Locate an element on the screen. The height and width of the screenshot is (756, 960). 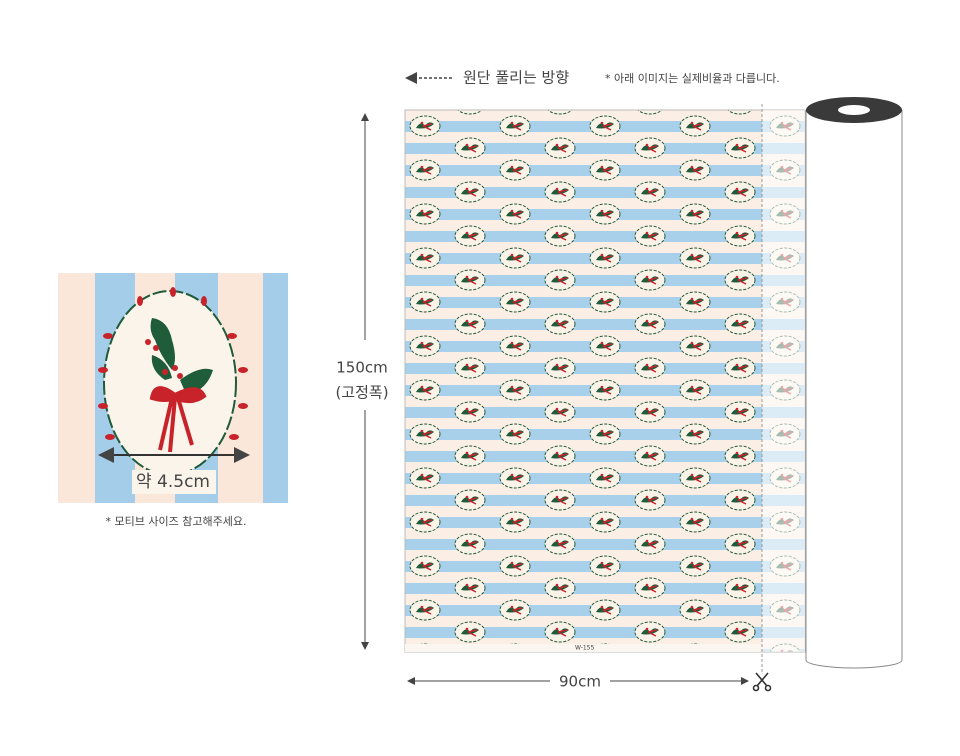
roll-bottom is located at coordinates (854, 664).